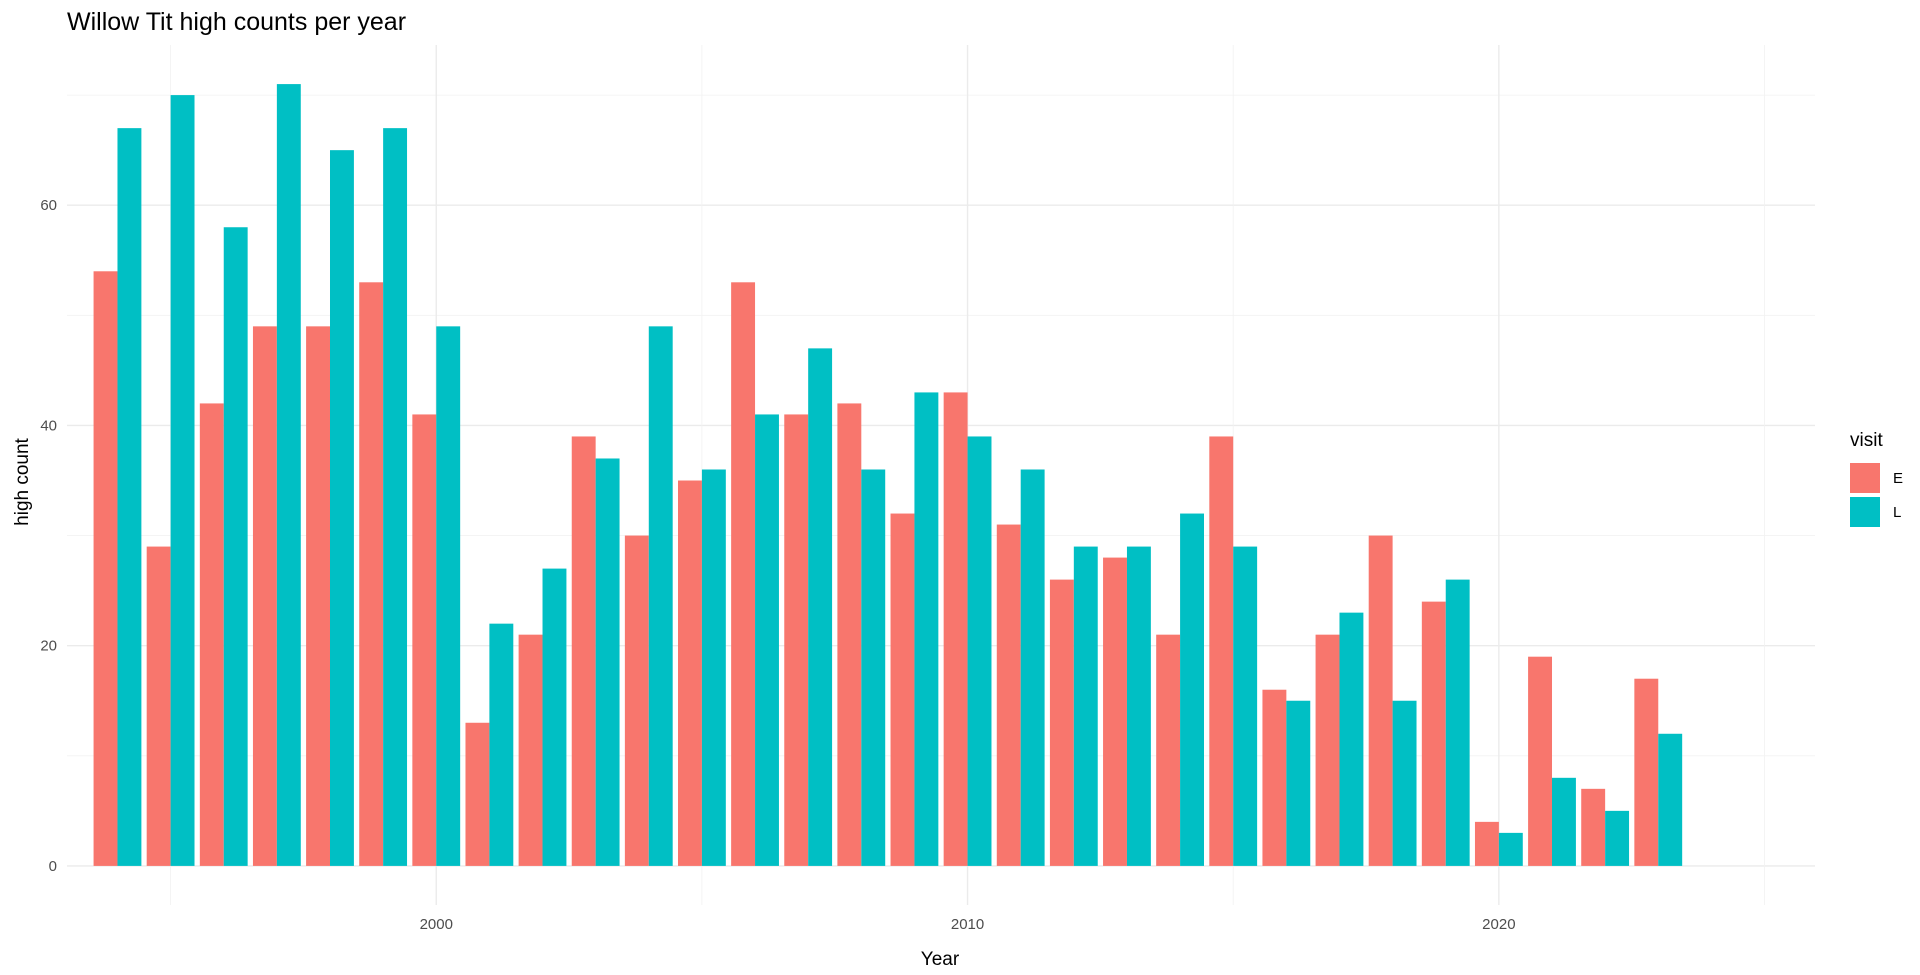 Image resolution: width=1920 pixels, height=975 pixels. Describe the element at coordinates (1510, 849) in the screenshot. I see `bar-L-2020` at that location.